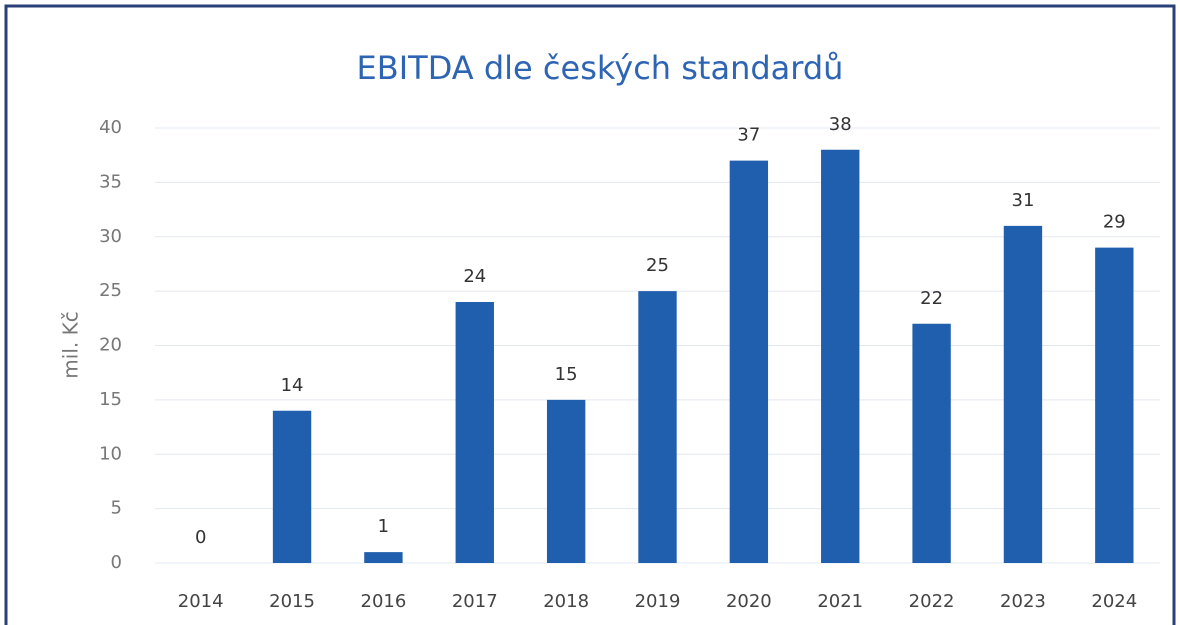 The height and width of the screenshot is (625, 1180). What do you see at coordinates (840, 124) in the screenshot?
I see `data-label: 38` at bounding box center [840, 124].